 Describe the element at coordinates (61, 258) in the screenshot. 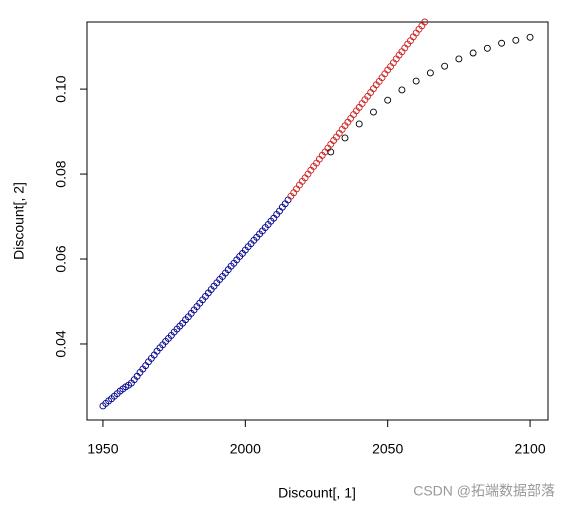

I see `y-tick-label: 0.06` at that location.